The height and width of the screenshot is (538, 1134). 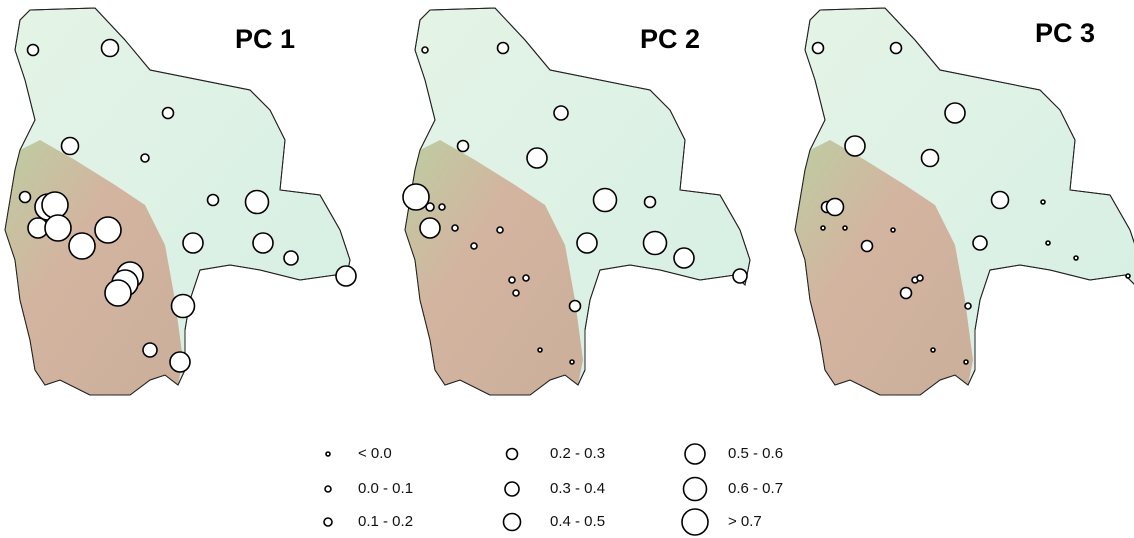 What do you see at coordinates (375, 453) in the screenshot?
I see `legend-label: < 0.0` at bounding box center [375, 453].